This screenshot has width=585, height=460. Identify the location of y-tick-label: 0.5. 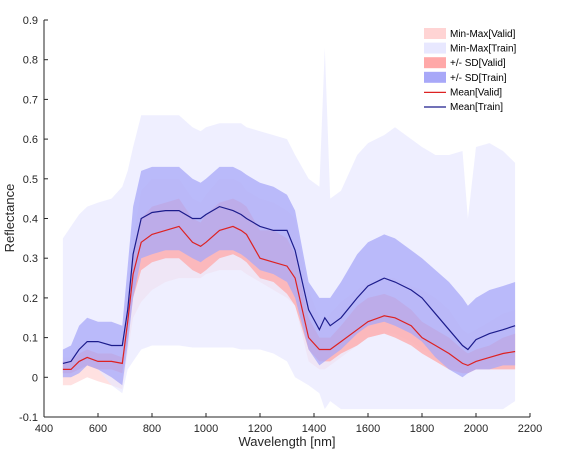
(30, 180).